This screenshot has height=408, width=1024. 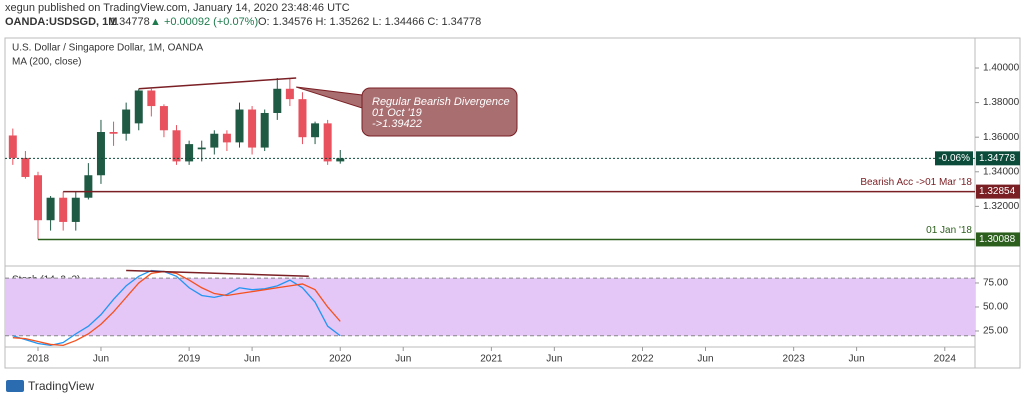 I want to click on level-tag: 1.32854, so click(x=997, y=191).